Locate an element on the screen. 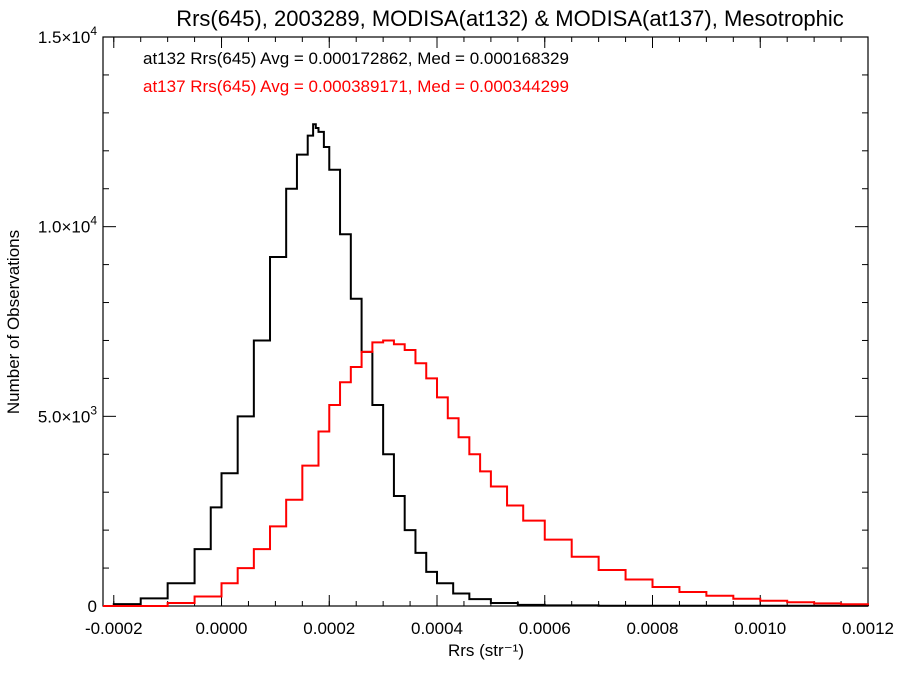 This screenshot has height=675, width=900. x-tick-label: 0.0012 is located at coordinates (868, 628).